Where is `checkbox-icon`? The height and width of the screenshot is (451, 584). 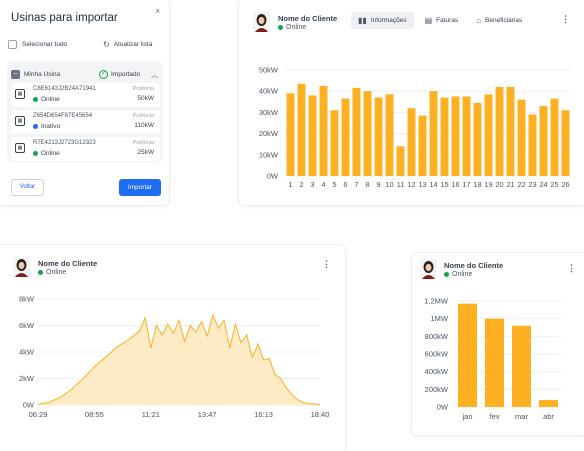 checkbox-icon is located at coordinates (12, 44).